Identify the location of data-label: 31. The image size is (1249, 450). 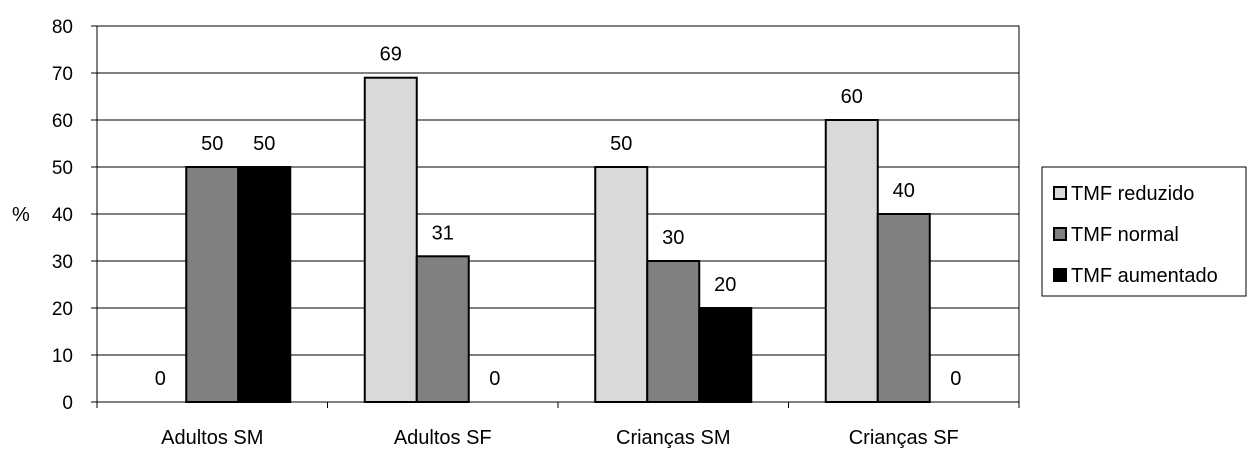
(443, 233).